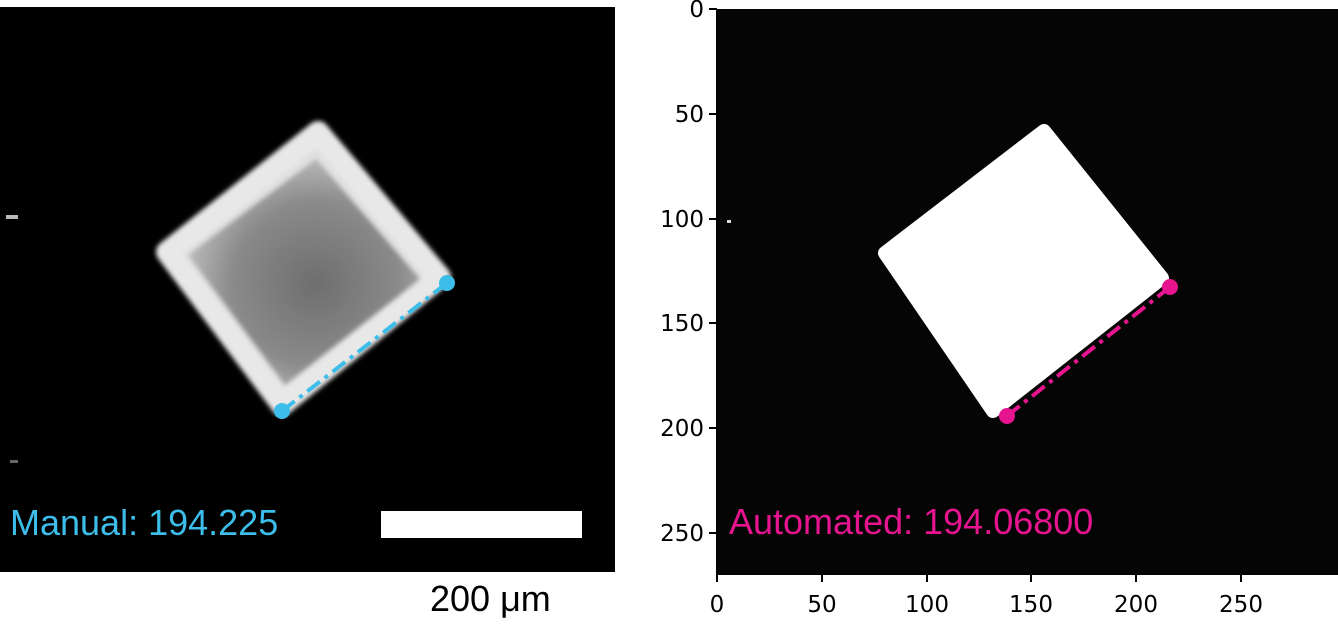 Image resolution: width=1338 pixels, height=626 pixels. Describe the element at coordinates (1023, 271) in the screenshot. I see `crystal-mask` at that location.